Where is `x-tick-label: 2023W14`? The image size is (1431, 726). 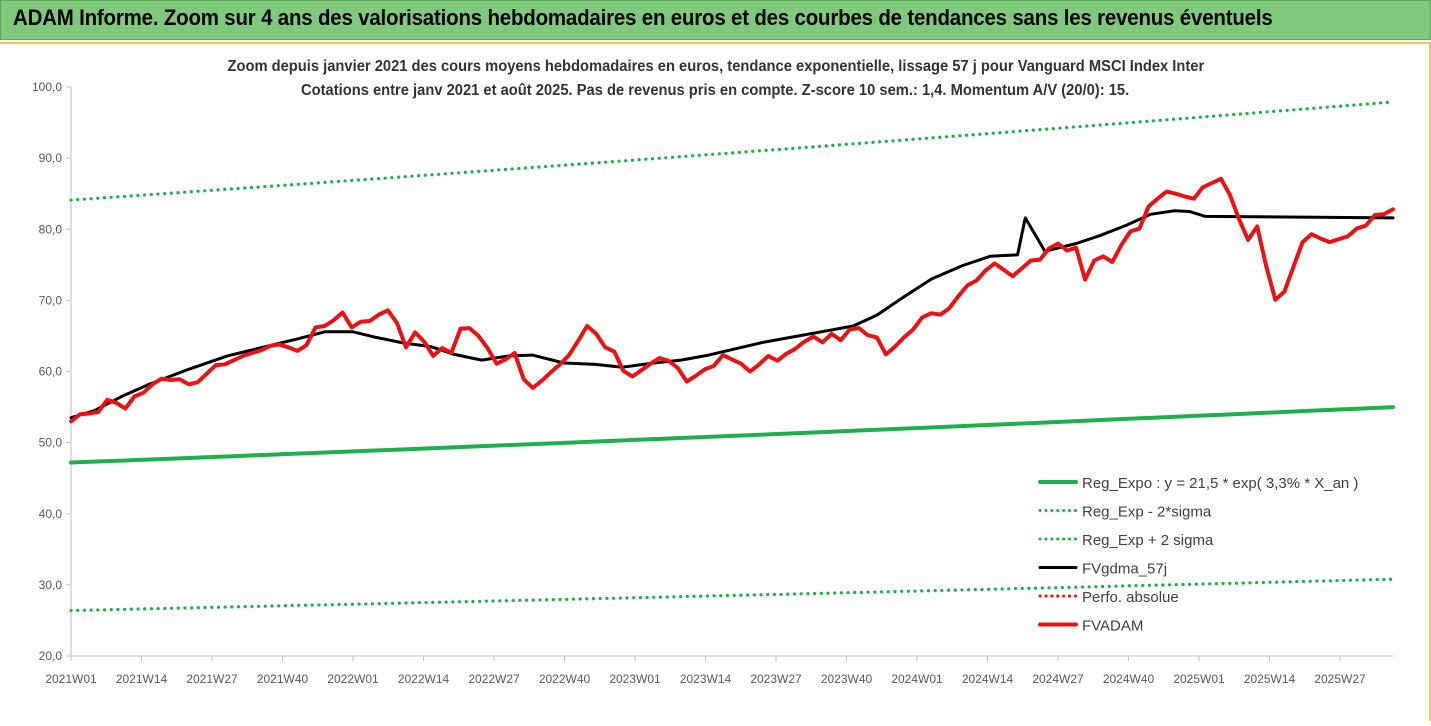 x-tick-label: 2023W14 is located at coordinates (706, 679).